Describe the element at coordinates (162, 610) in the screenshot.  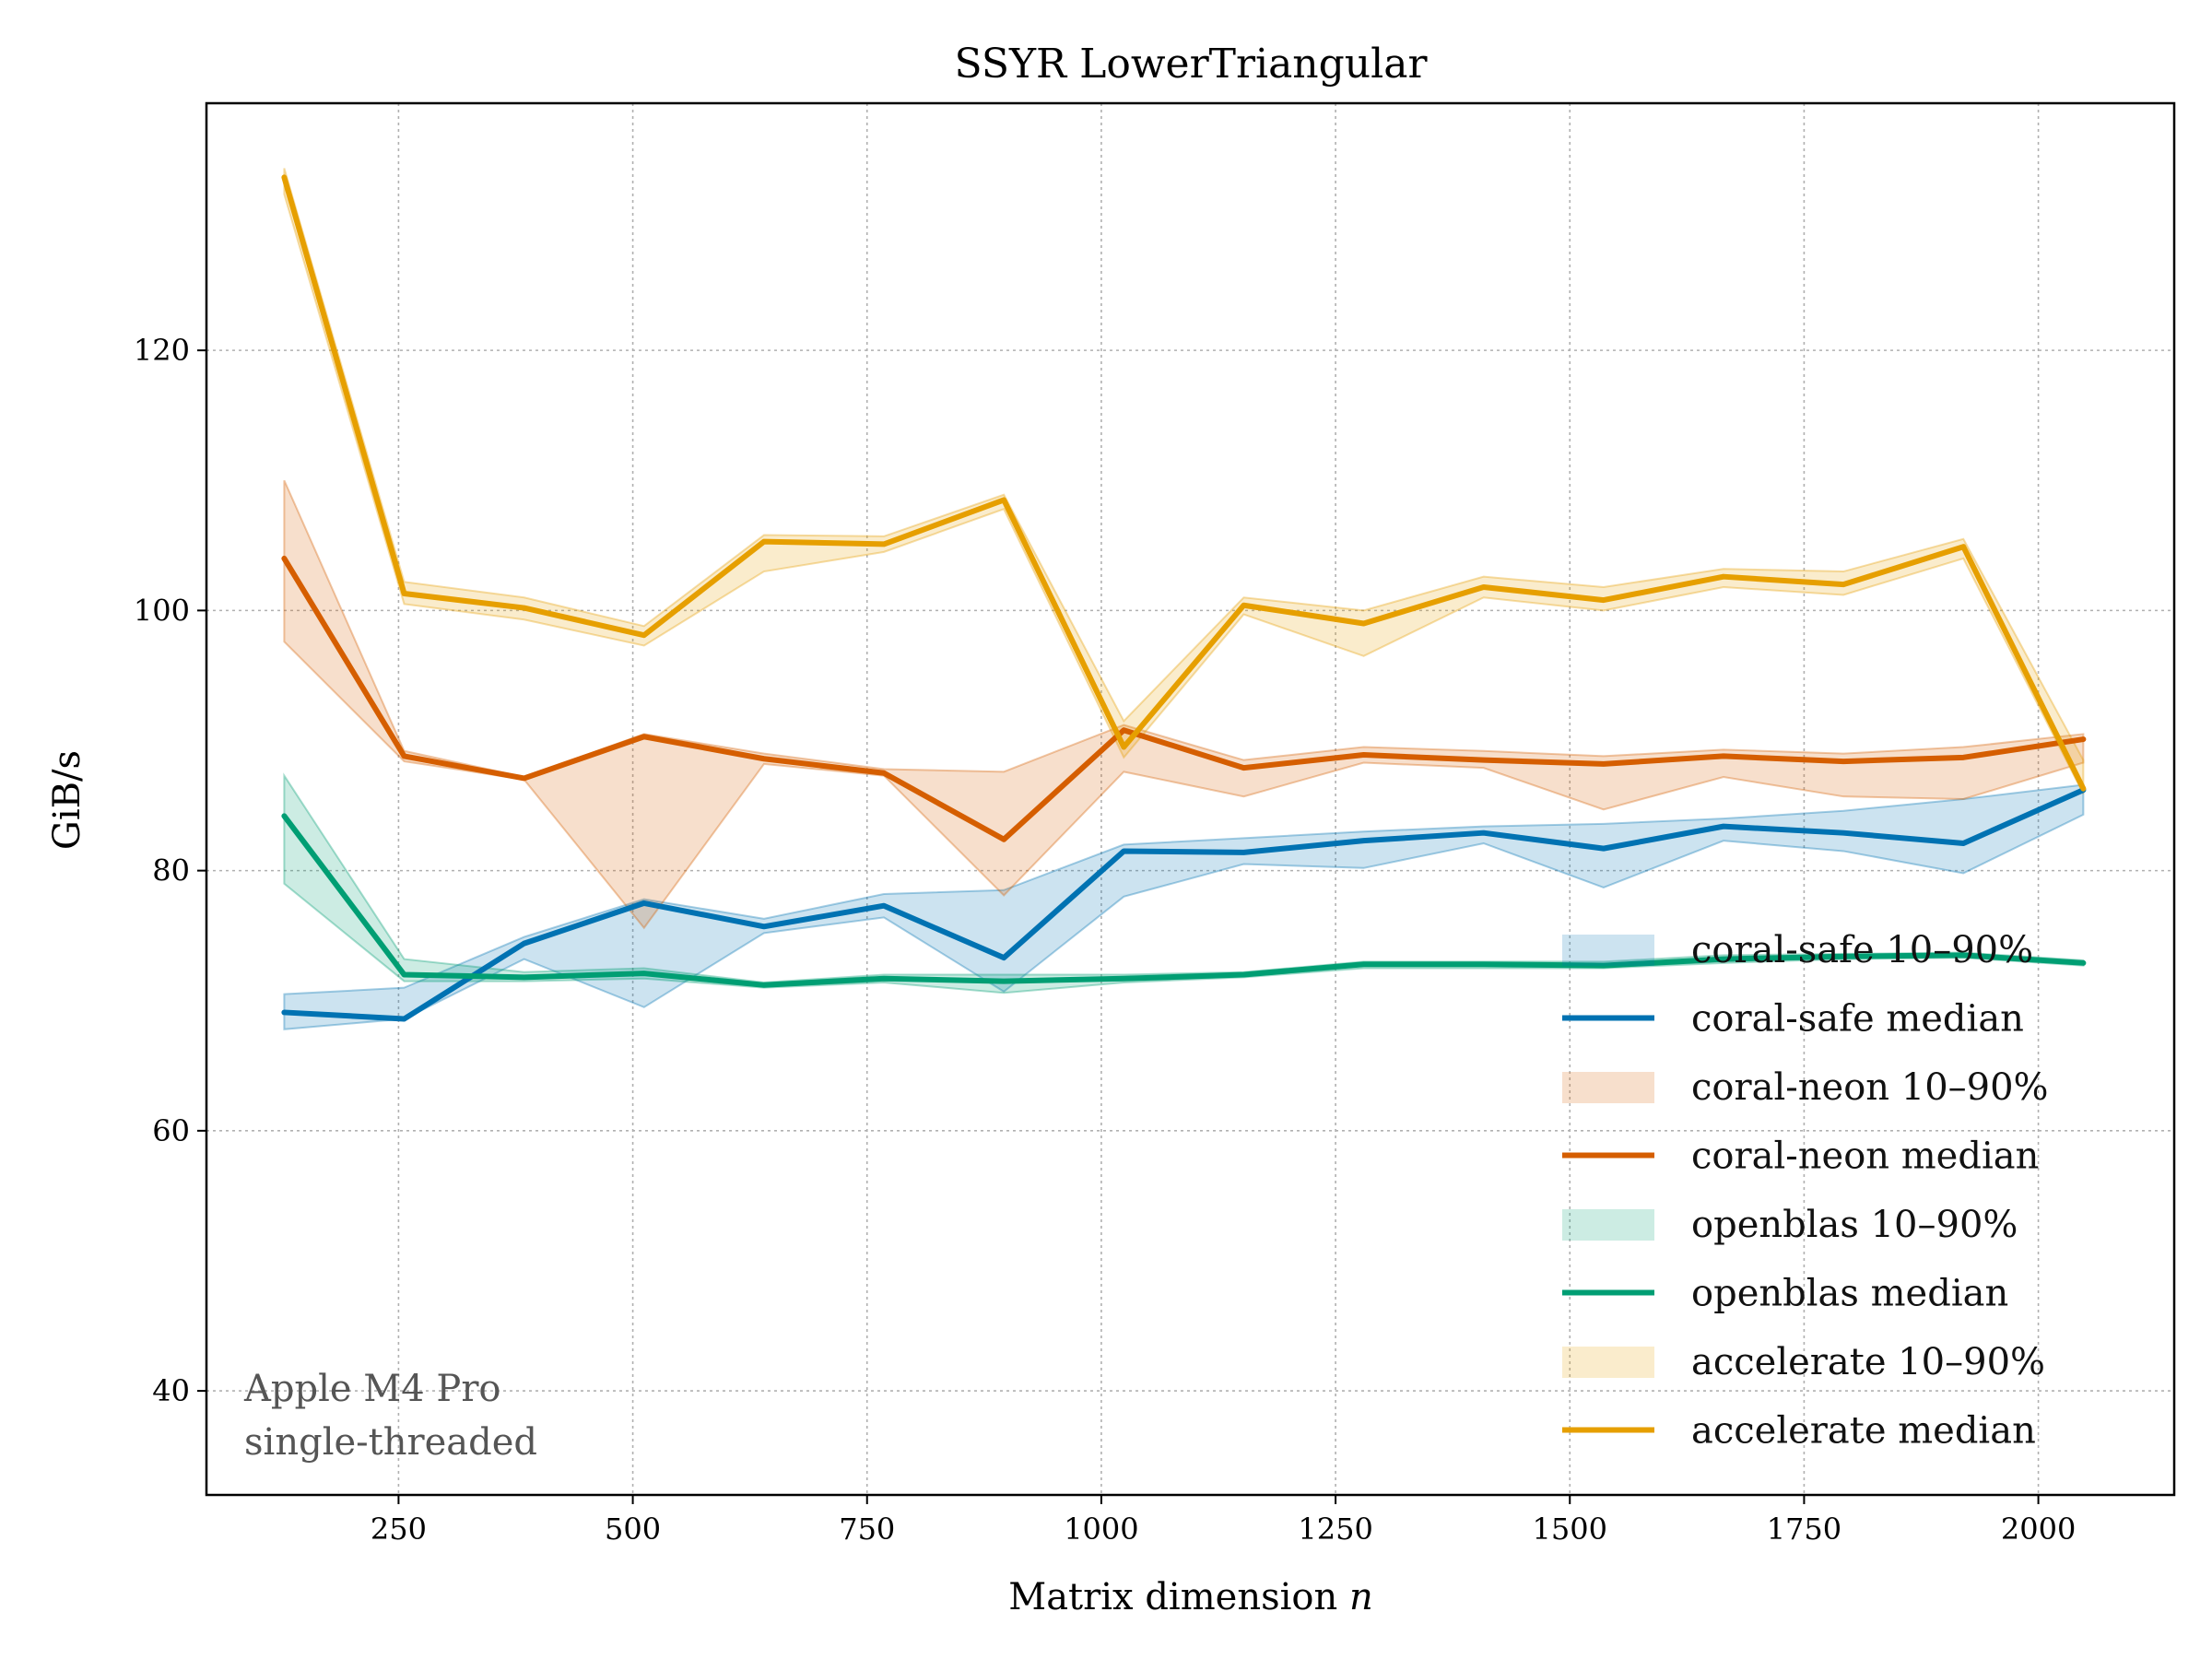
I see `y-tick-label: 100` at that location.